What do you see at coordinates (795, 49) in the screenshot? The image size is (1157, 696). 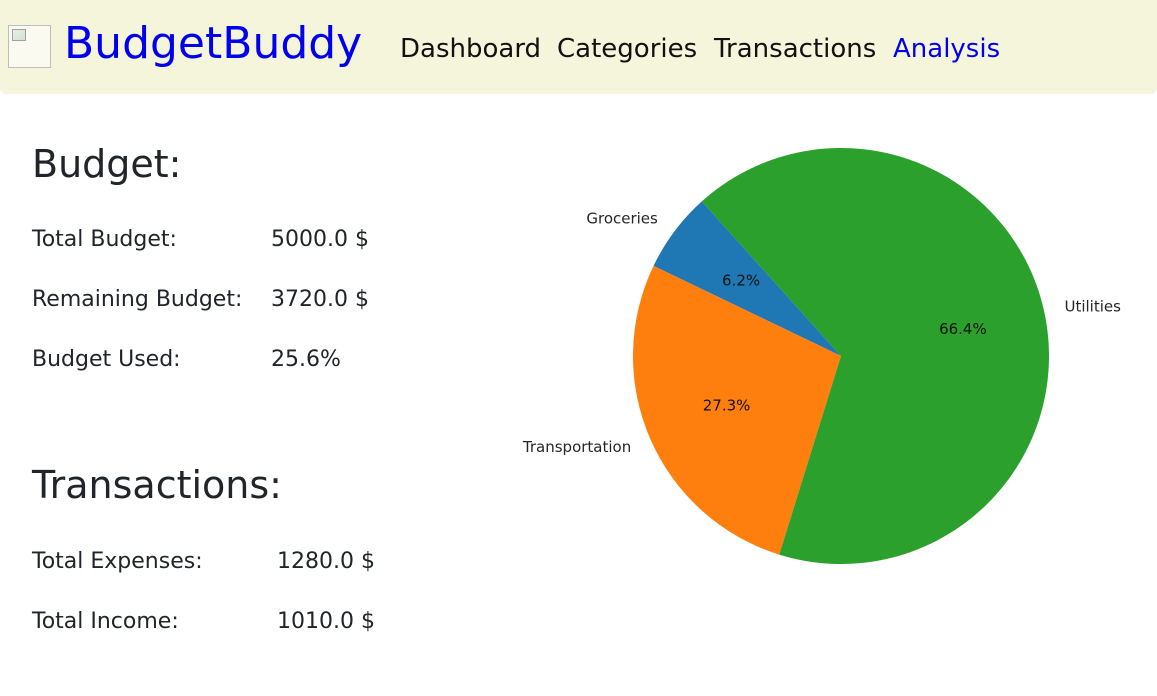 I see `nav-transactions: Transactions` at bounding box center [795, 49].